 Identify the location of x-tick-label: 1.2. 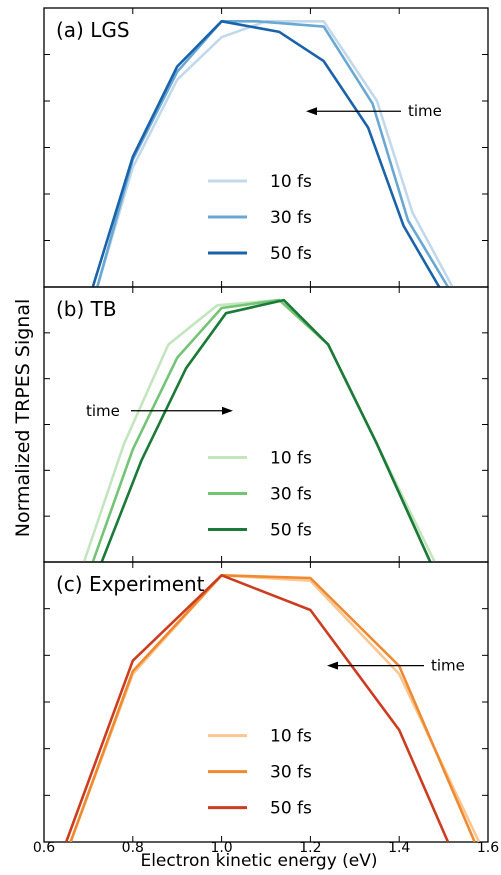
(310, 848).